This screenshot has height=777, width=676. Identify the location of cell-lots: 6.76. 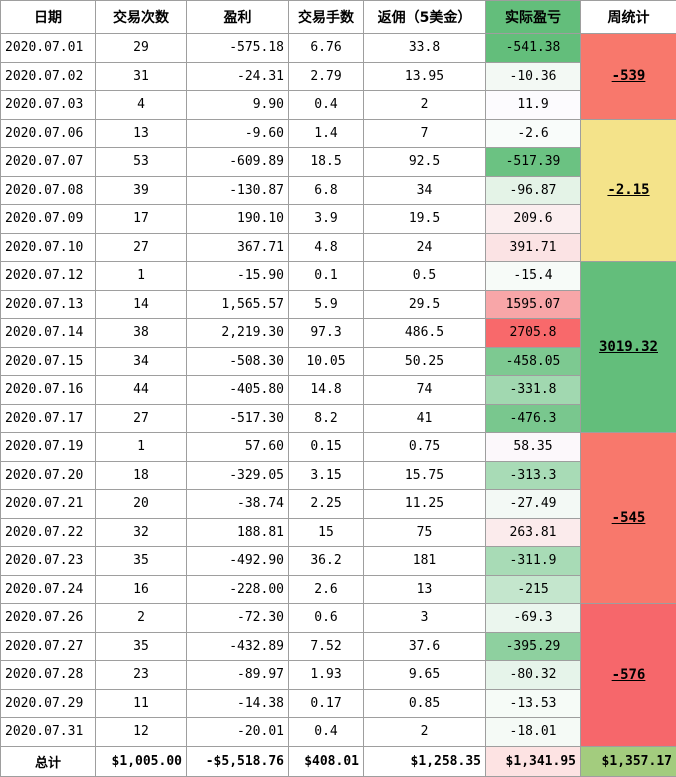
(326, 48).